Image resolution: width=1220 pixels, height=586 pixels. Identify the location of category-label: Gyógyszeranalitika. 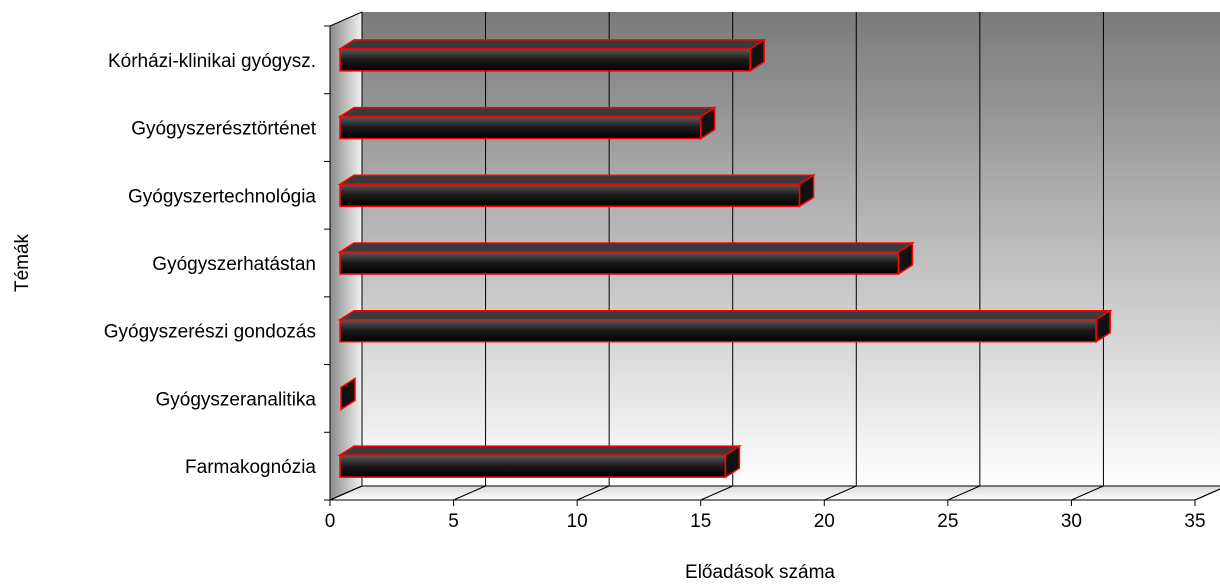
(235, 399).